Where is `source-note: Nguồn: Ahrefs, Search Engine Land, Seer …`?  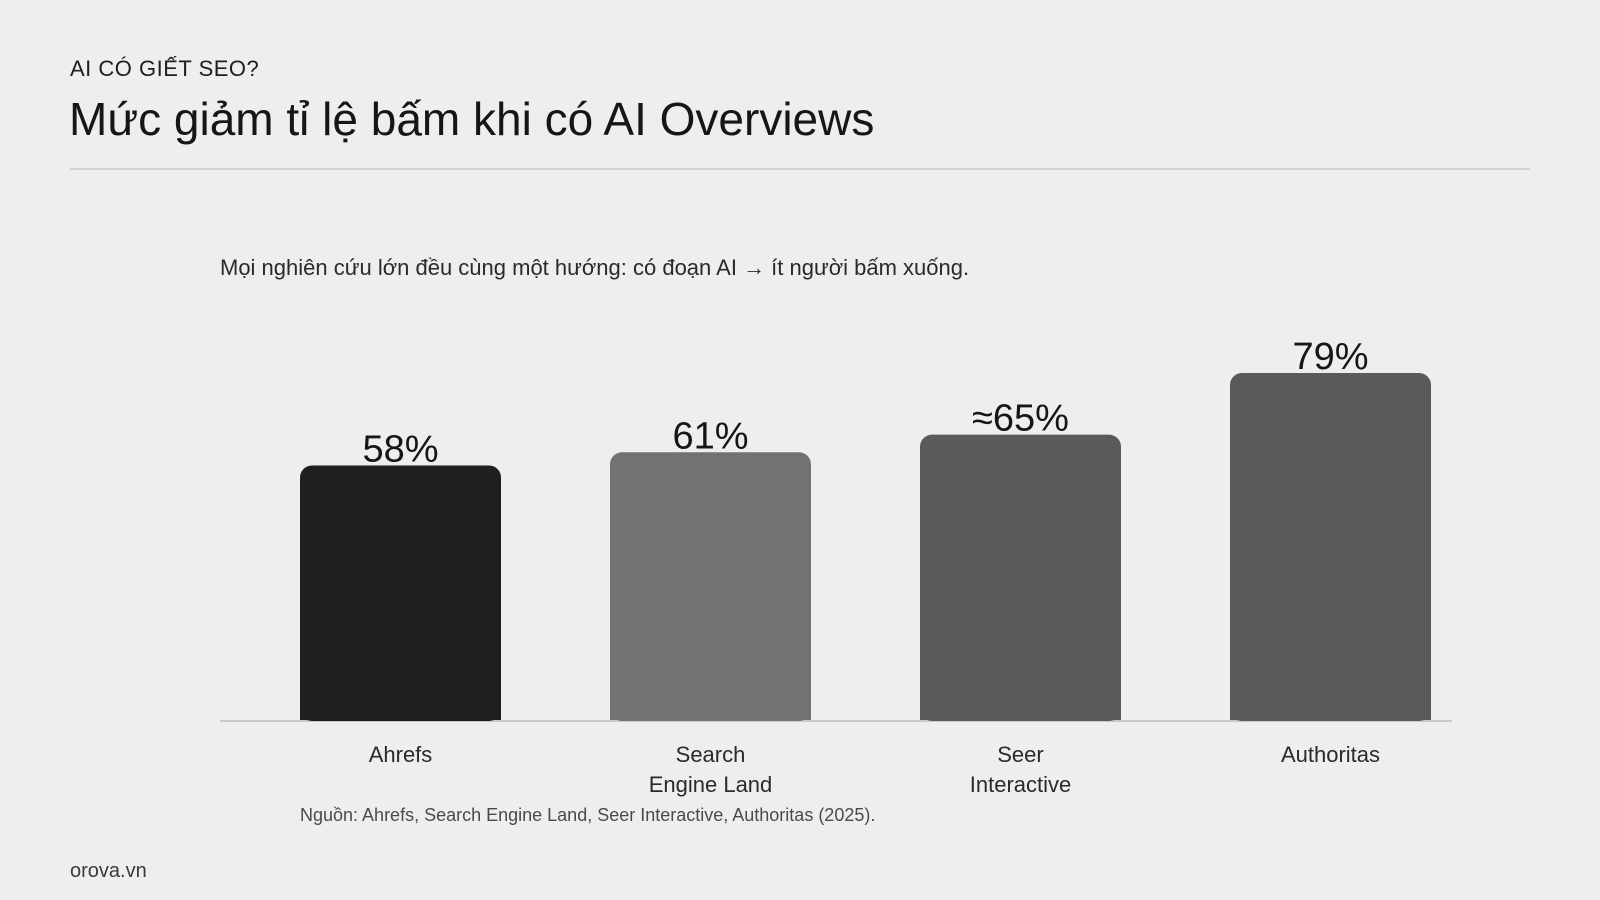
source-note: Nguồn: Ahrefs, Search Engine Land, Seer … is located at coordinates (588, 815).